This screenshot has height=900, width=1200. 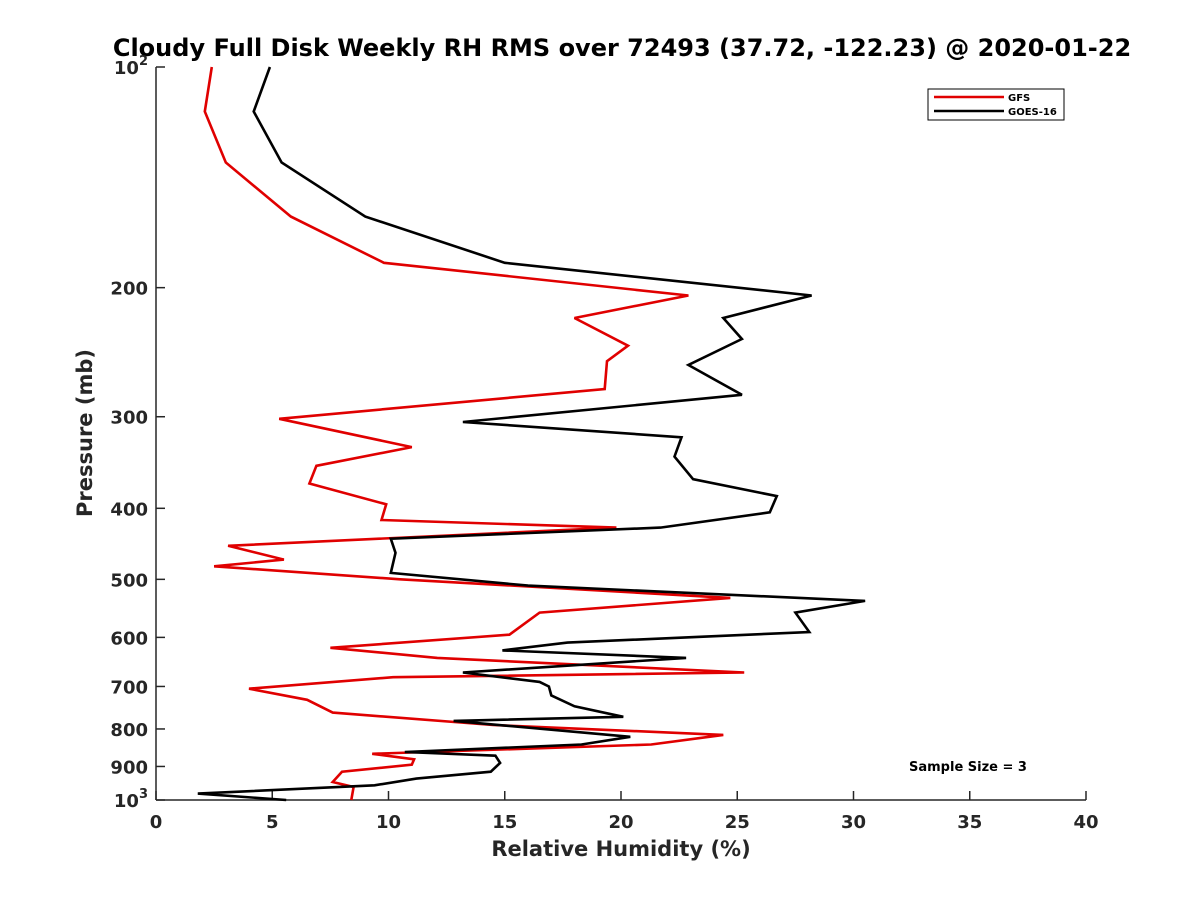 What do you see at coordinates (129, 289) in the screenshot?
I see `y-tick-label: 200` at bounding box center [129, 289].